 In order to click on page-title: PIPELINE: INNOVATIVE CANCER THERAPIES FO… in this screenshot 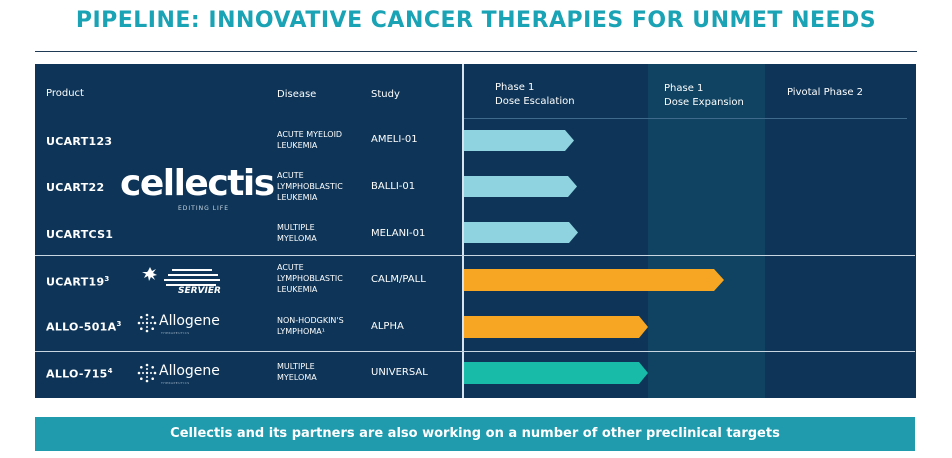, I will do `click(476, 20)`.